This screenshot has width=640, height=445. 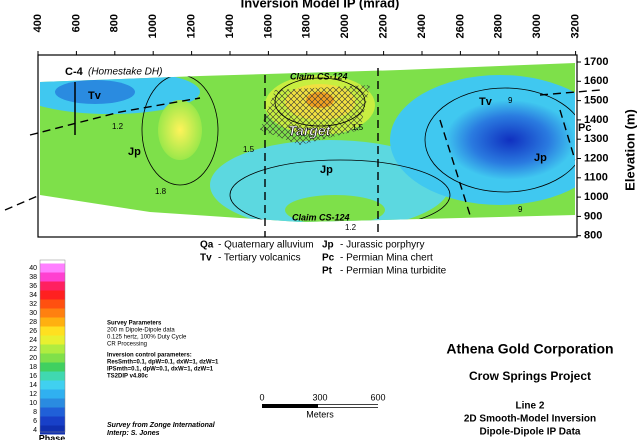 I want to click on section-label: Target, so click(x=310, y=131).